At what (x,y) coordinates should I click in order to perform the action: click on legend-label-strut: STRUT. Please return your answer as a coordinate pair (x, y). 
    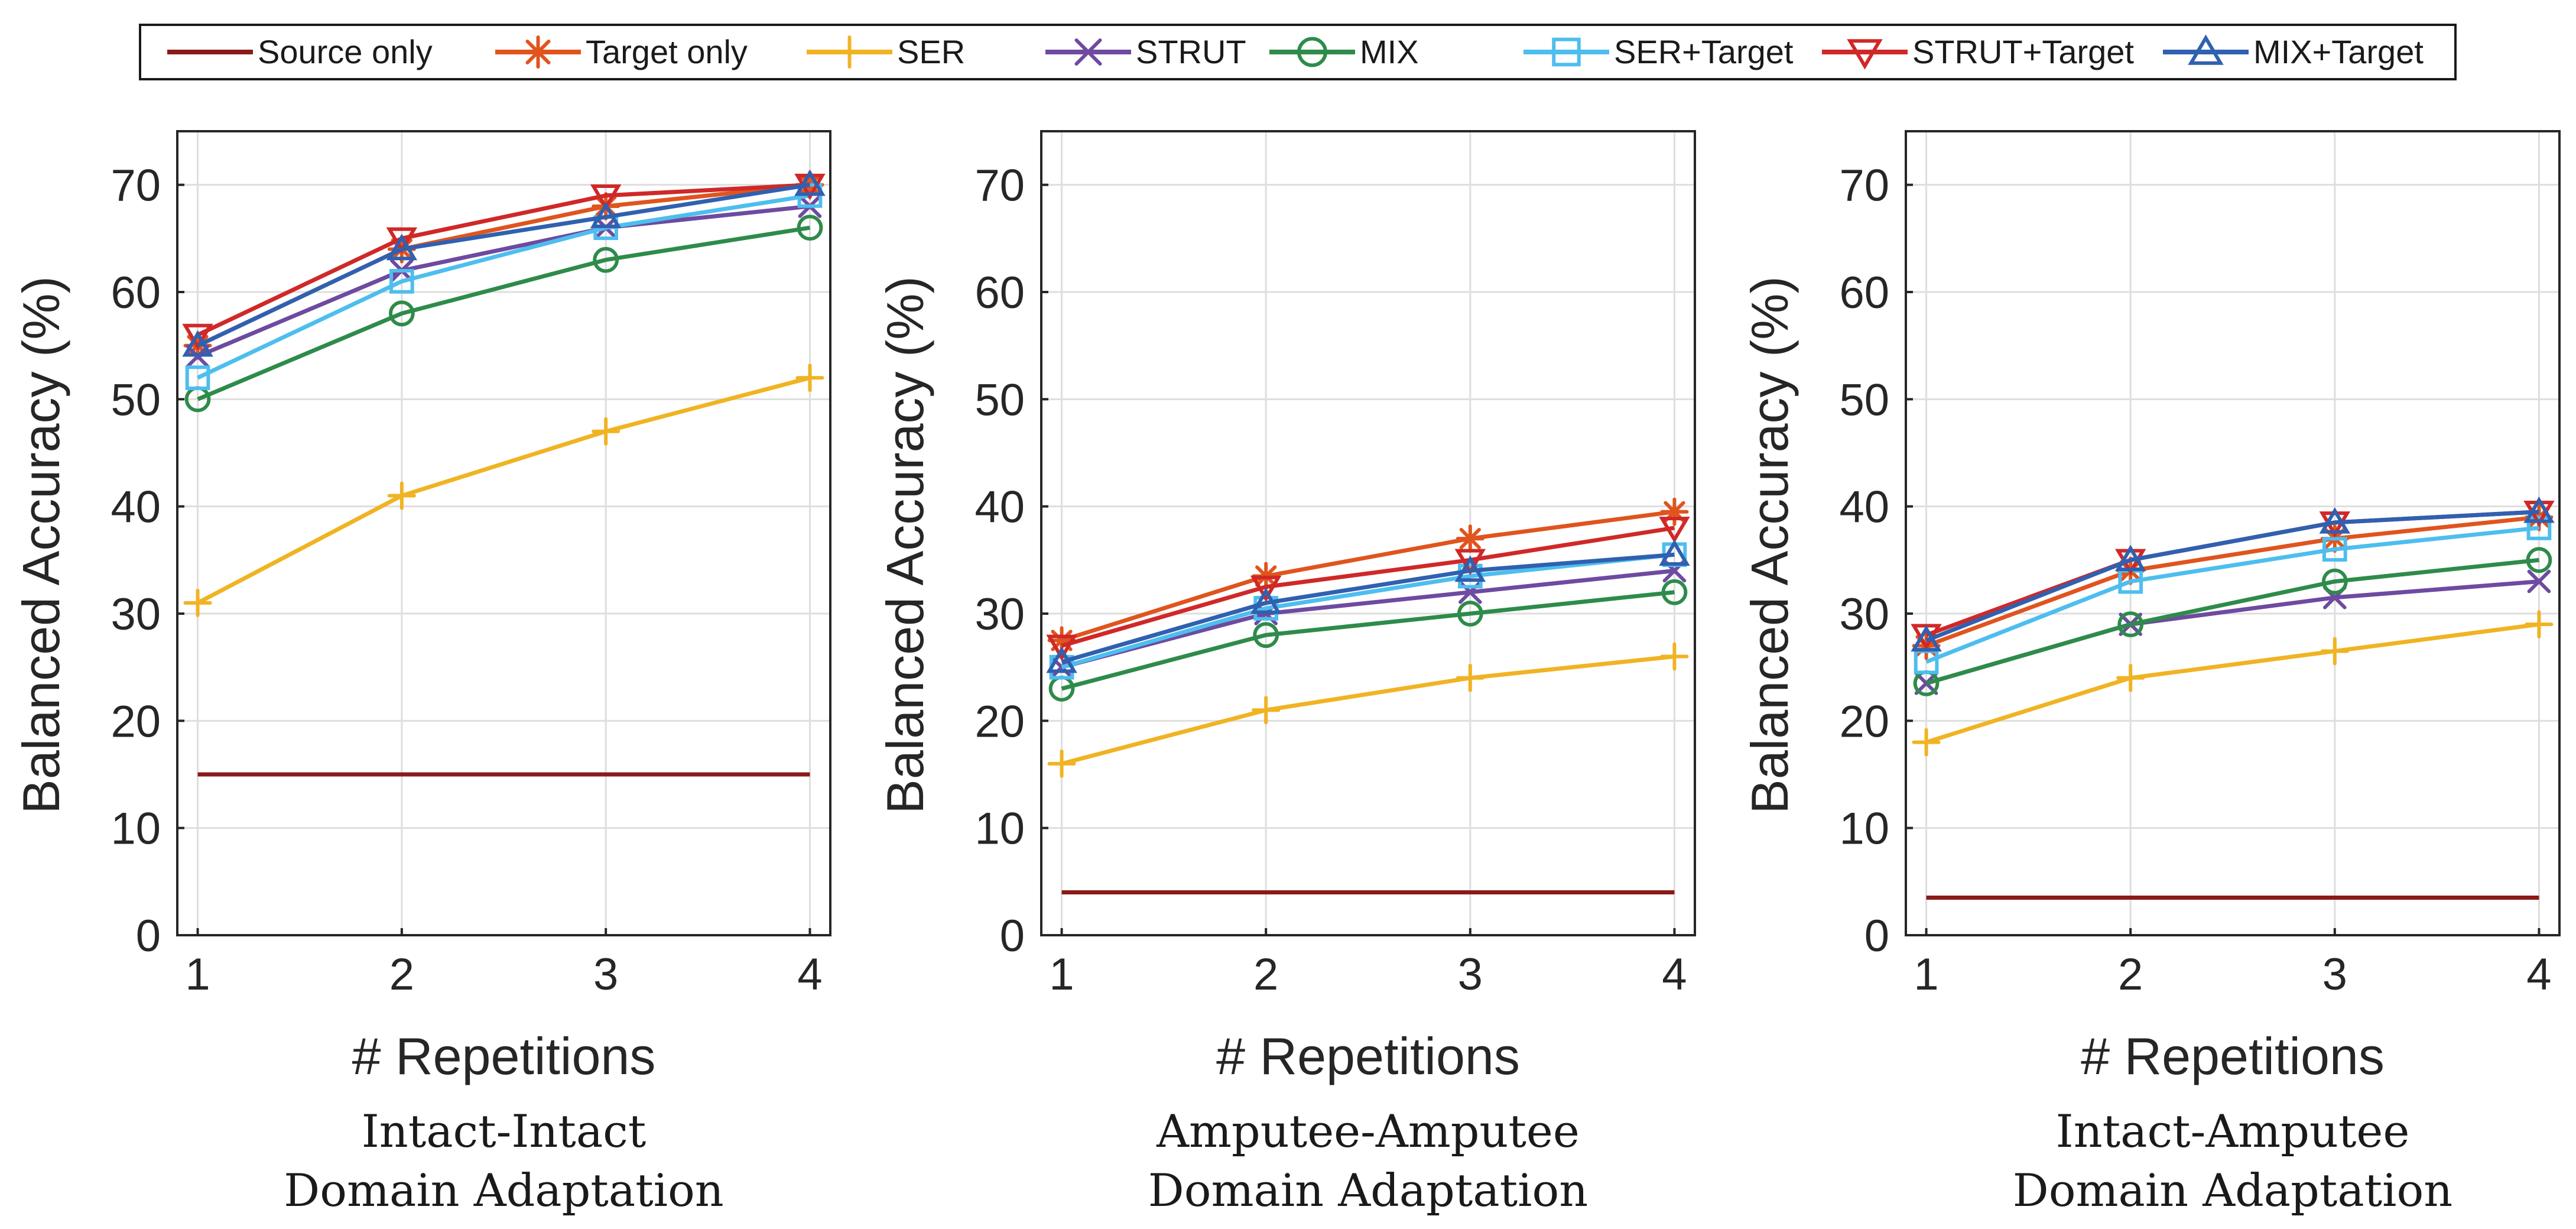
    Looking at the image, I should click on (1191, 52).